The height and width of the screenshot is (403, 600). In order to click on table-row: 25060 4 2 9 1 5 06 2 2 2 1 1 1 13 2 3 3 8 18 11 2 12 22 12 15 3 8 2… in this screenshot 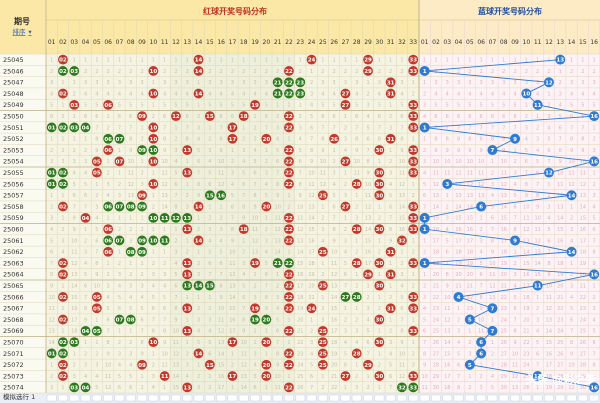, I will do `click(299, 229)`.